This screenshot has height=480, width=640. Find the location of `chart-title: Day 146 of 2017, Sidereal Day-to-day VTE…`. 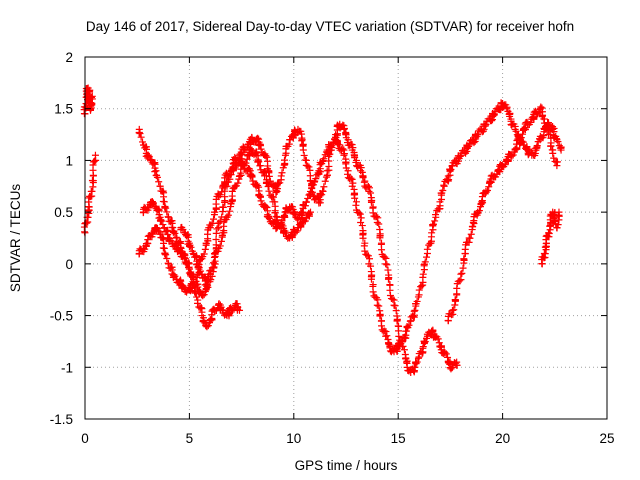

chart-title: Day 146 of 2017, Sidereal Day-to-day VTE… is located at coordinates (330, 26).